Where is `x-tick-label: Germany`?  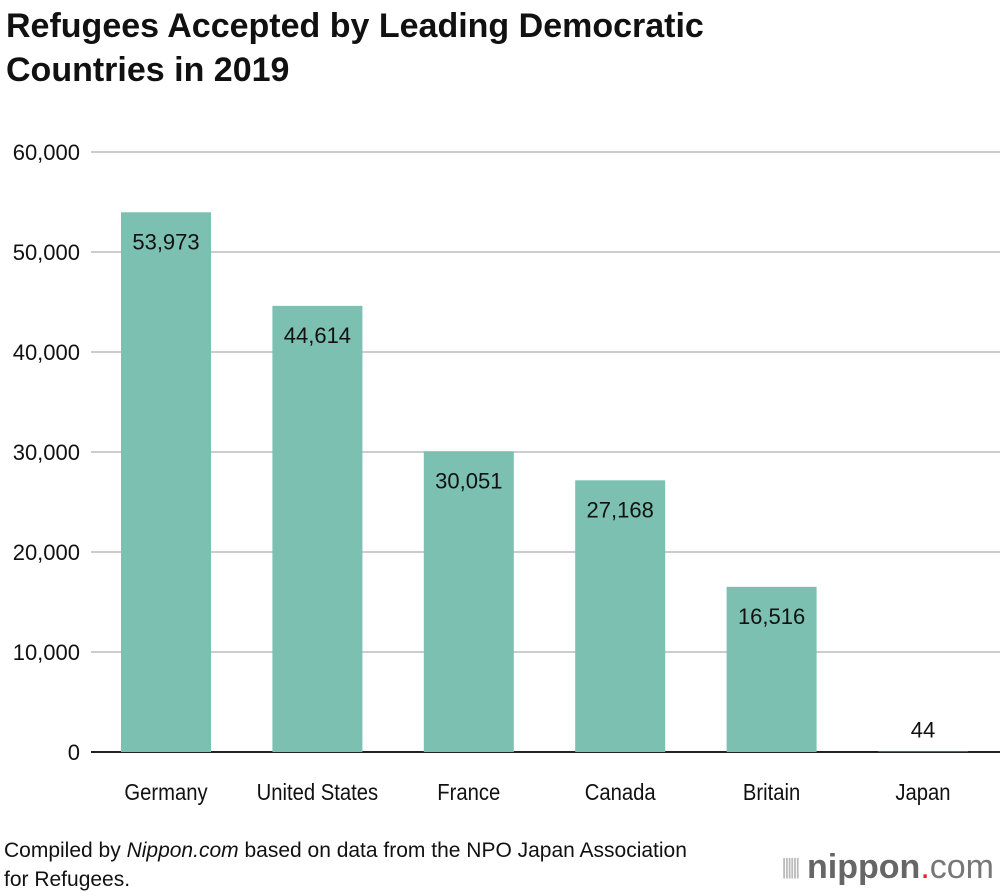
x-tick-label: Germany is located at coordinates (165, 792).